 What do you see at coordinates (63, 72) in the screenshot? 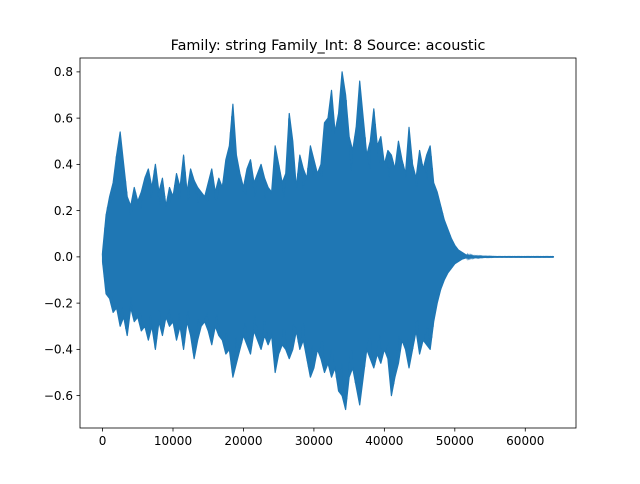
I see `y-tick-label: 0.8` at bounding box center [63, 72].